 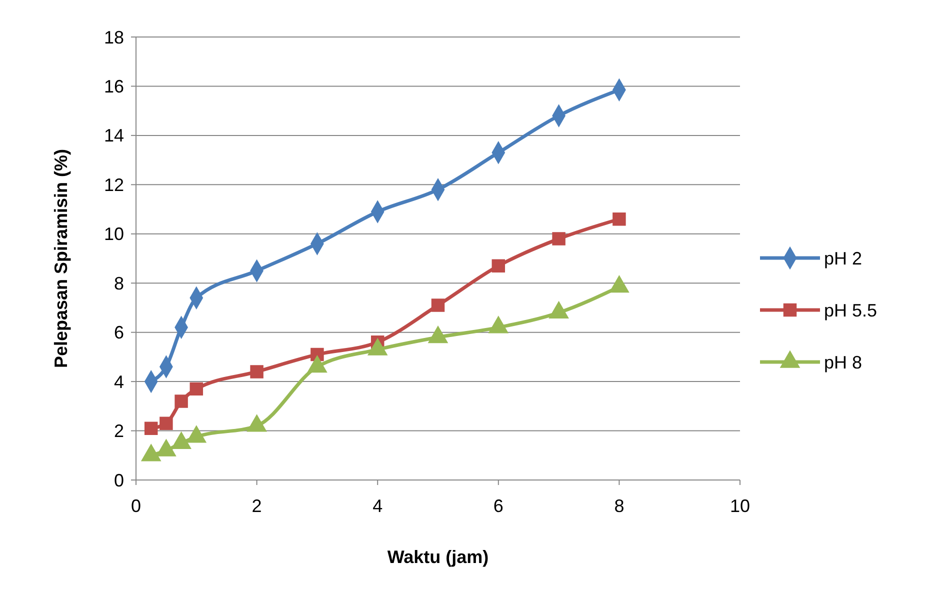 I want to click on y-tick-label: 12, so click(x=114, y=184).